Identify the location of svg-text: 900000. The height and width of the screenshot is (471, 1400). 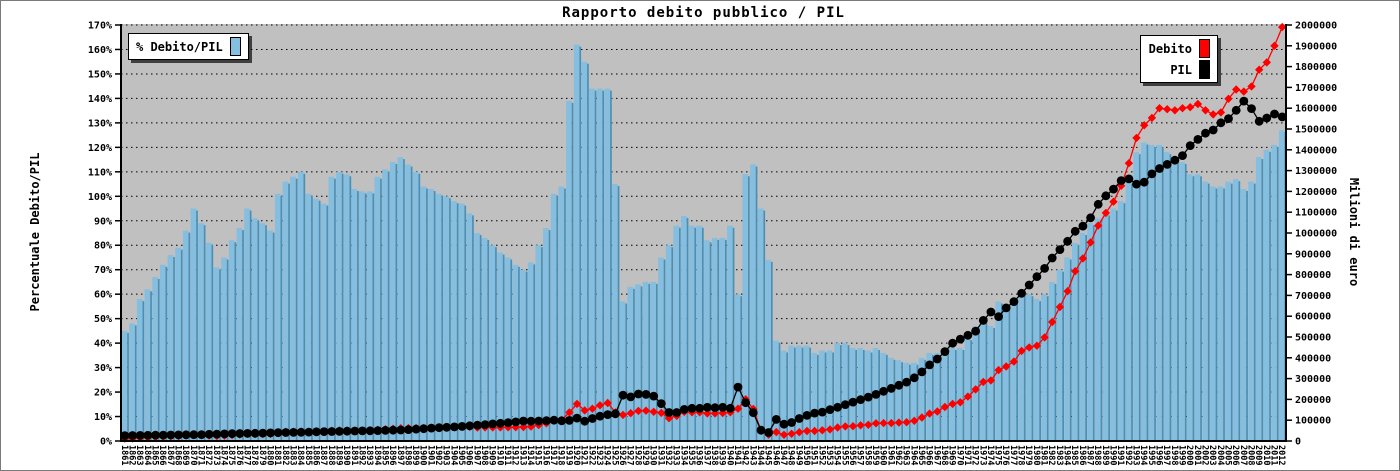
(1313, 254).